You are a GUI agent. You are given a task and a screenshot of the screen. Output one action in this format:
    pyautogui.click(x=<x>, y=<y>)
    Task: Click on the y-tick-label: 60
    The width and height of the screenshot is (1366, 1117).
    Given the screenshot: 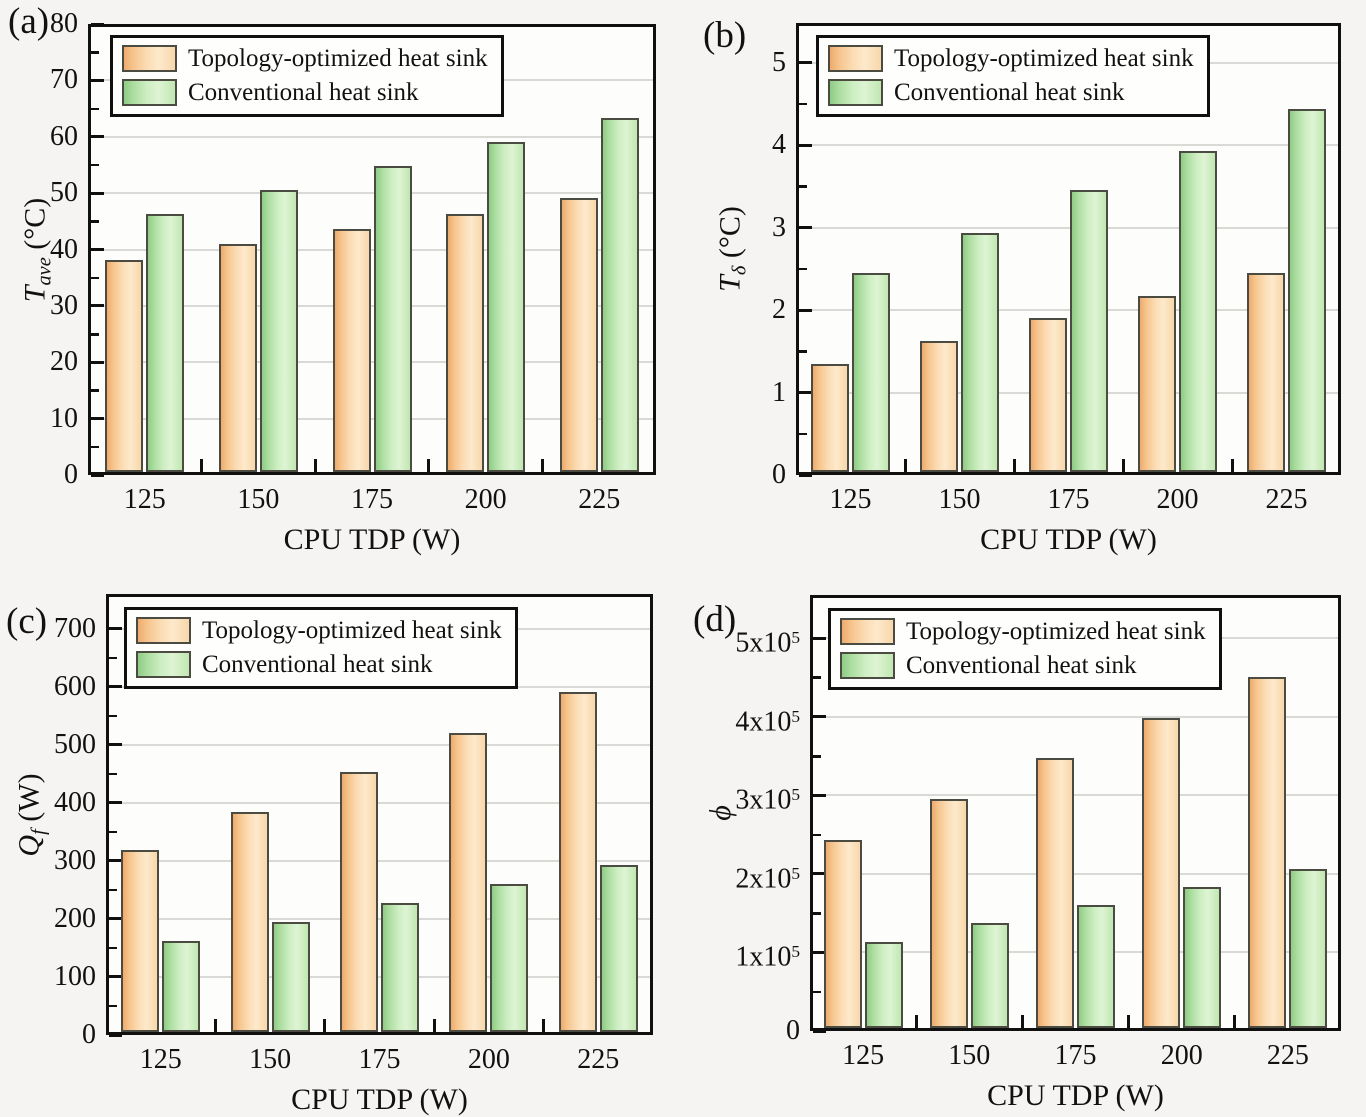 What is the action you would take?
    pyautogui.click(x=64, y=136)
    